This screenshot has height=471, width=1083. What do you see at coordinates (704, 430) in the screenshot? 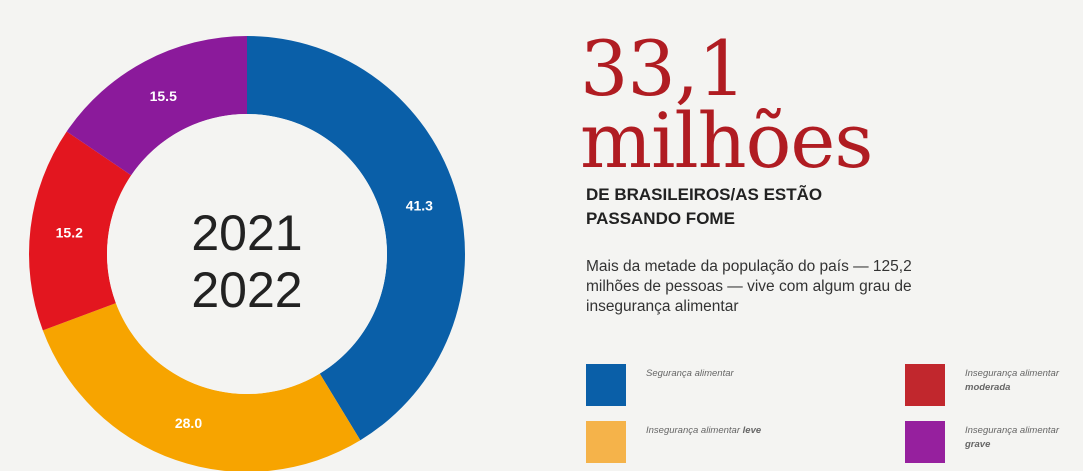
I see `legend-label: Insegurança alimentar leve` at bounding box center [704, 430].